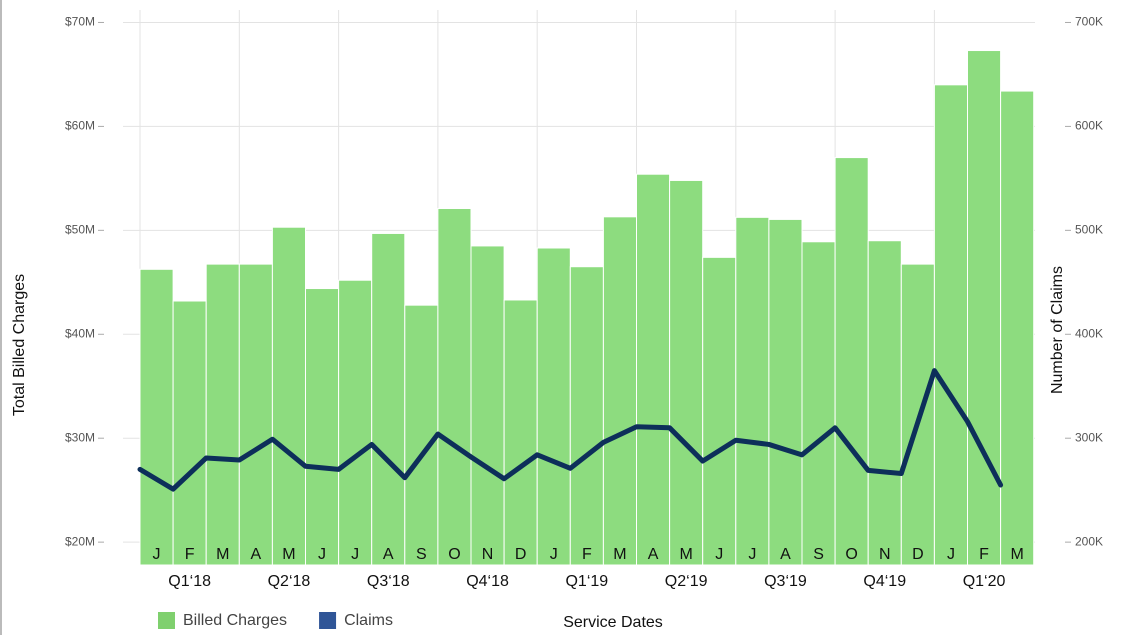 The height and width of the screenshot is (635, 1127). I want to click on y2-axis-title: Number of Claims, so click(1057, 330).